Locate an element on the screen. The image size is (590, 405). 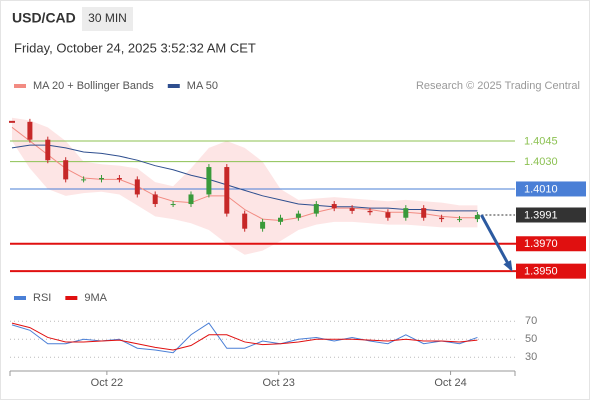
y-tick-label: 50 is located at coordinates (531, 339).